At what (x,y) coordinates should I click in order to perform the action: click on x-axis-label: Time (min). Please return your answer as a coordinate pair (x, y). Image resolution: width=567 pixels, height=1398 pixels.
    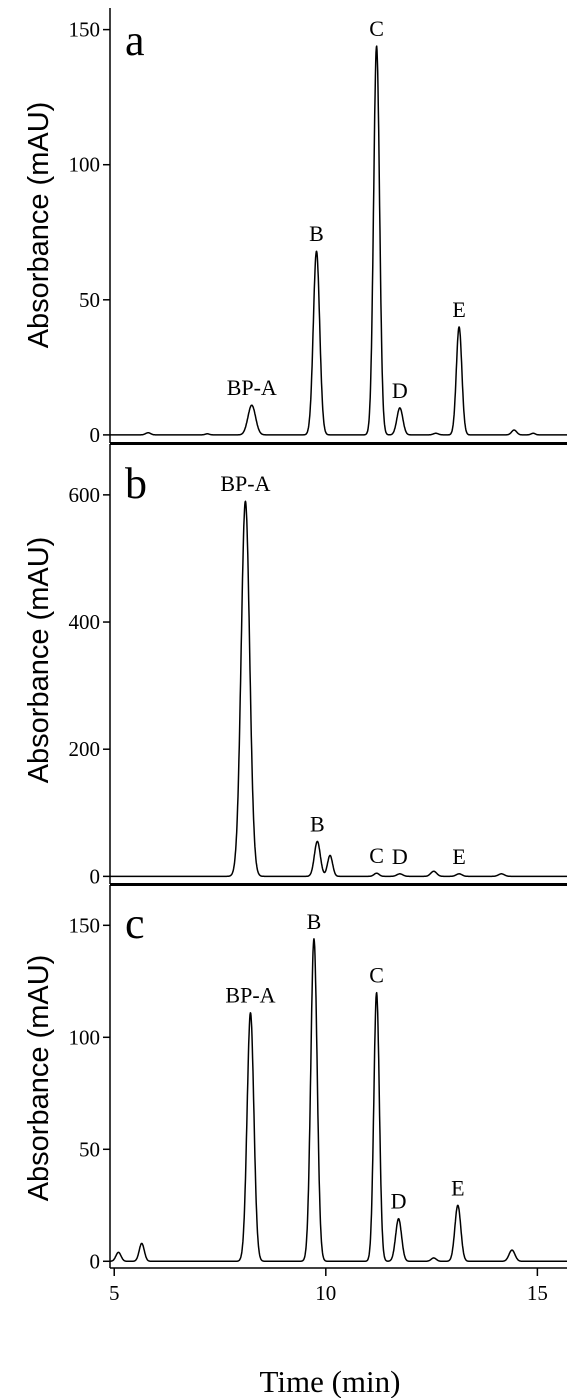
    Looking at the image, I should click on (330, 1381).